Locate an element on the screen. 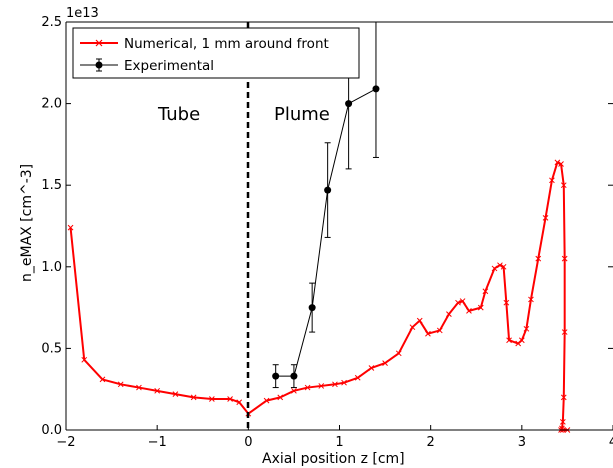 The image size is (613, 468). y-tick-label: 0.5 is located at coordinates (51, 348).